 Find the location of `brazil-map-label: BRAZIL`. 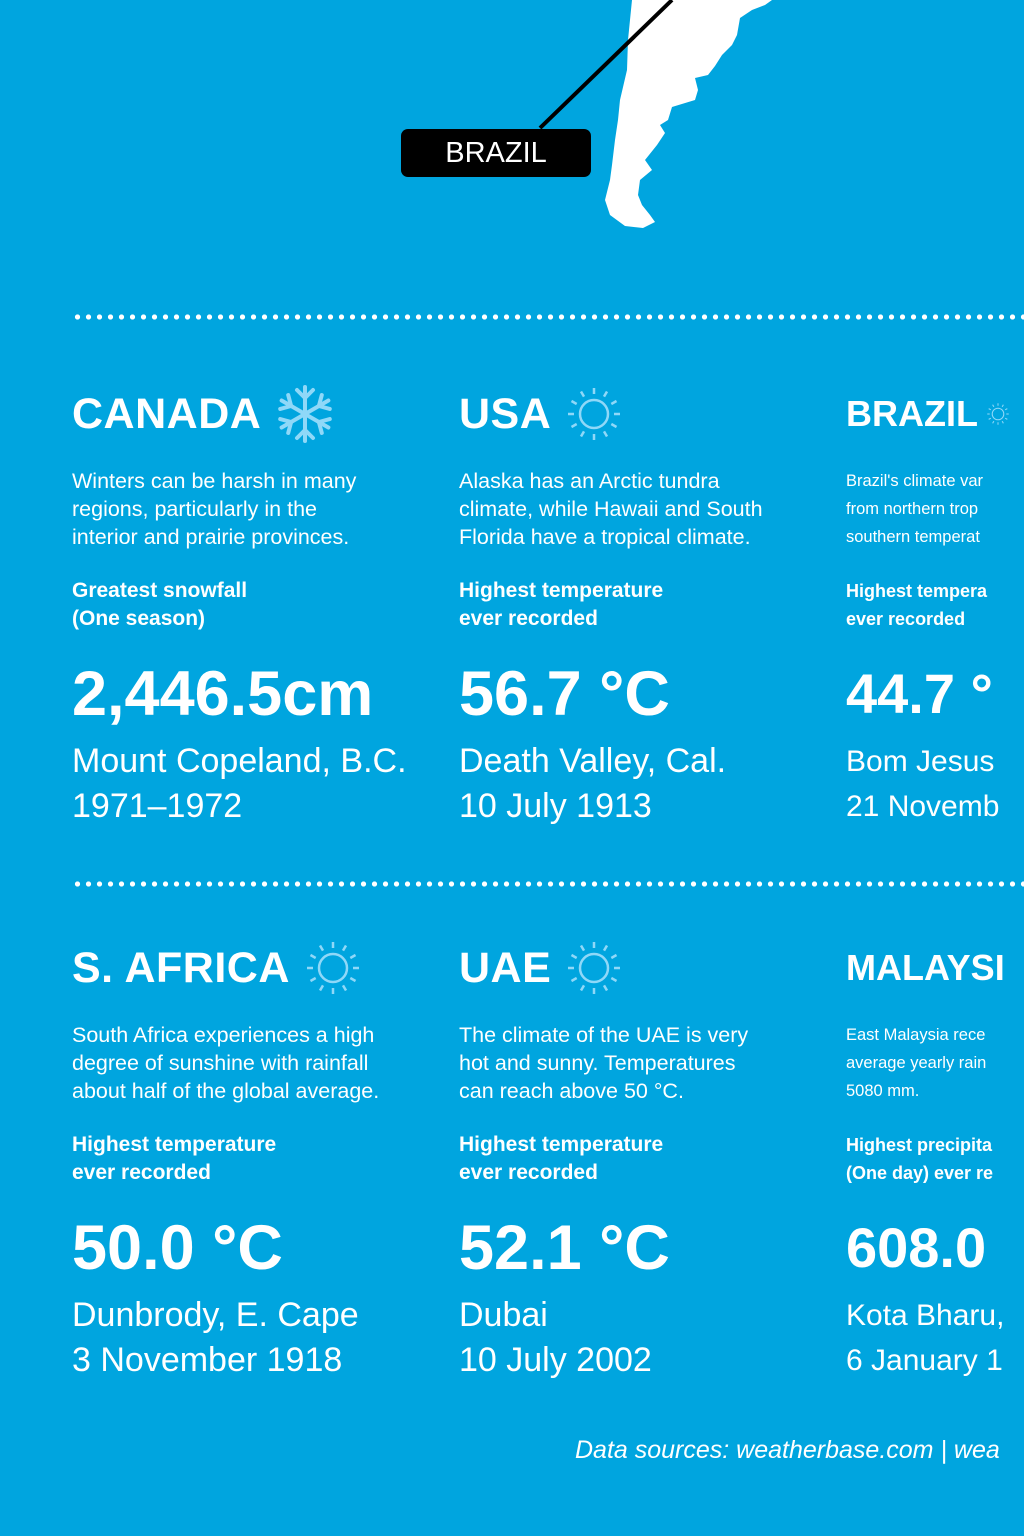

brazil-map-label: BRAZIL is located at coordinates (496, 153).